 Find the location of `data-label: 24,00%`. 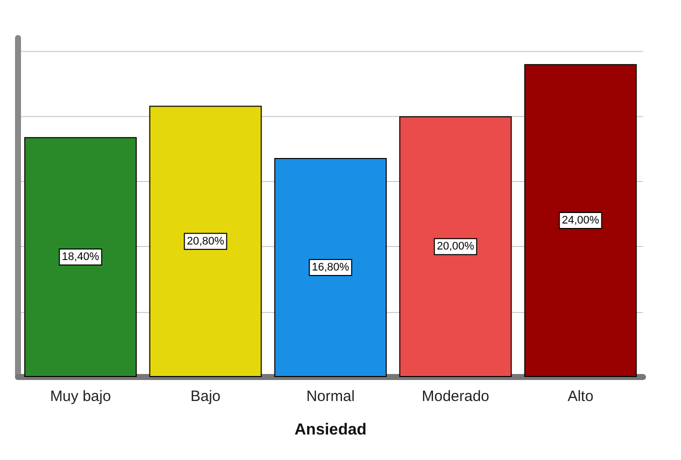

data-label: 24,00% is located at coordinates (581, 220).